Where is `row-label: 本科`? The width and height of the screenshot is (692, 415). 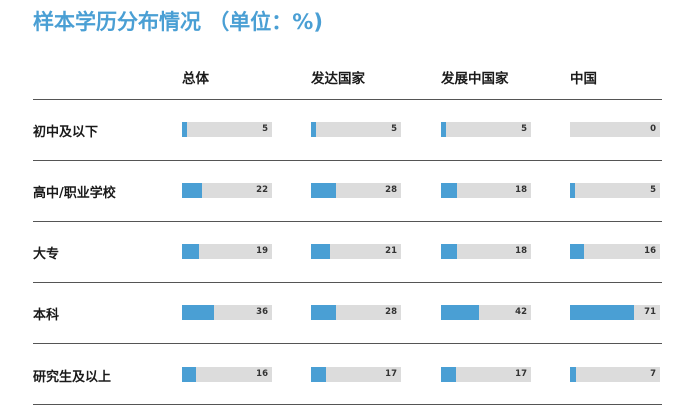 row-label: 本科 is located at coordinates (46, 315).